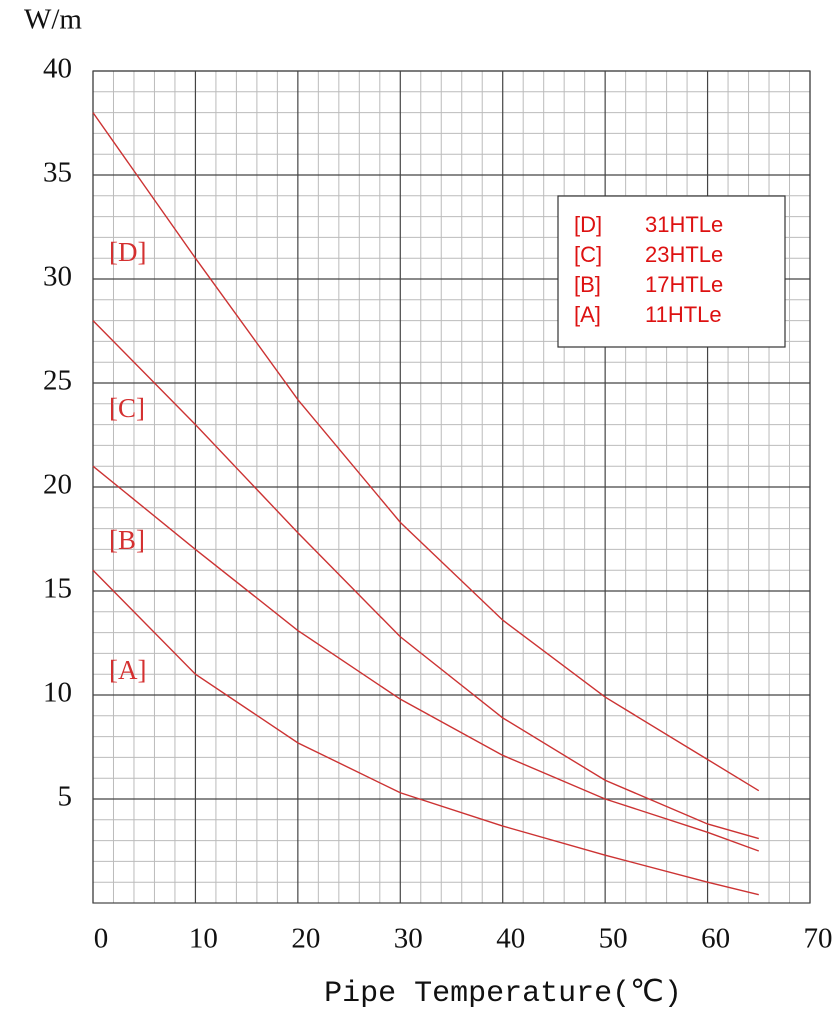 This screenshot has height=1019, width=840. Describe the element at coordinates (588, 224) in the screenshot. I see `legend-key: [D]` at that location.